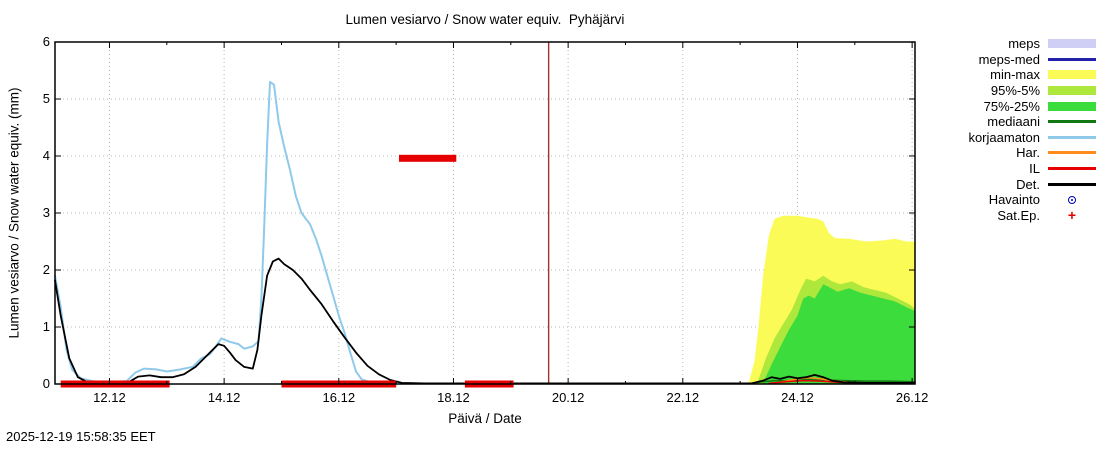  What do you see at coordinates (1034, 169) in the screenshot?
I see `legend-label: IL` at bounding box center [1034, 169].